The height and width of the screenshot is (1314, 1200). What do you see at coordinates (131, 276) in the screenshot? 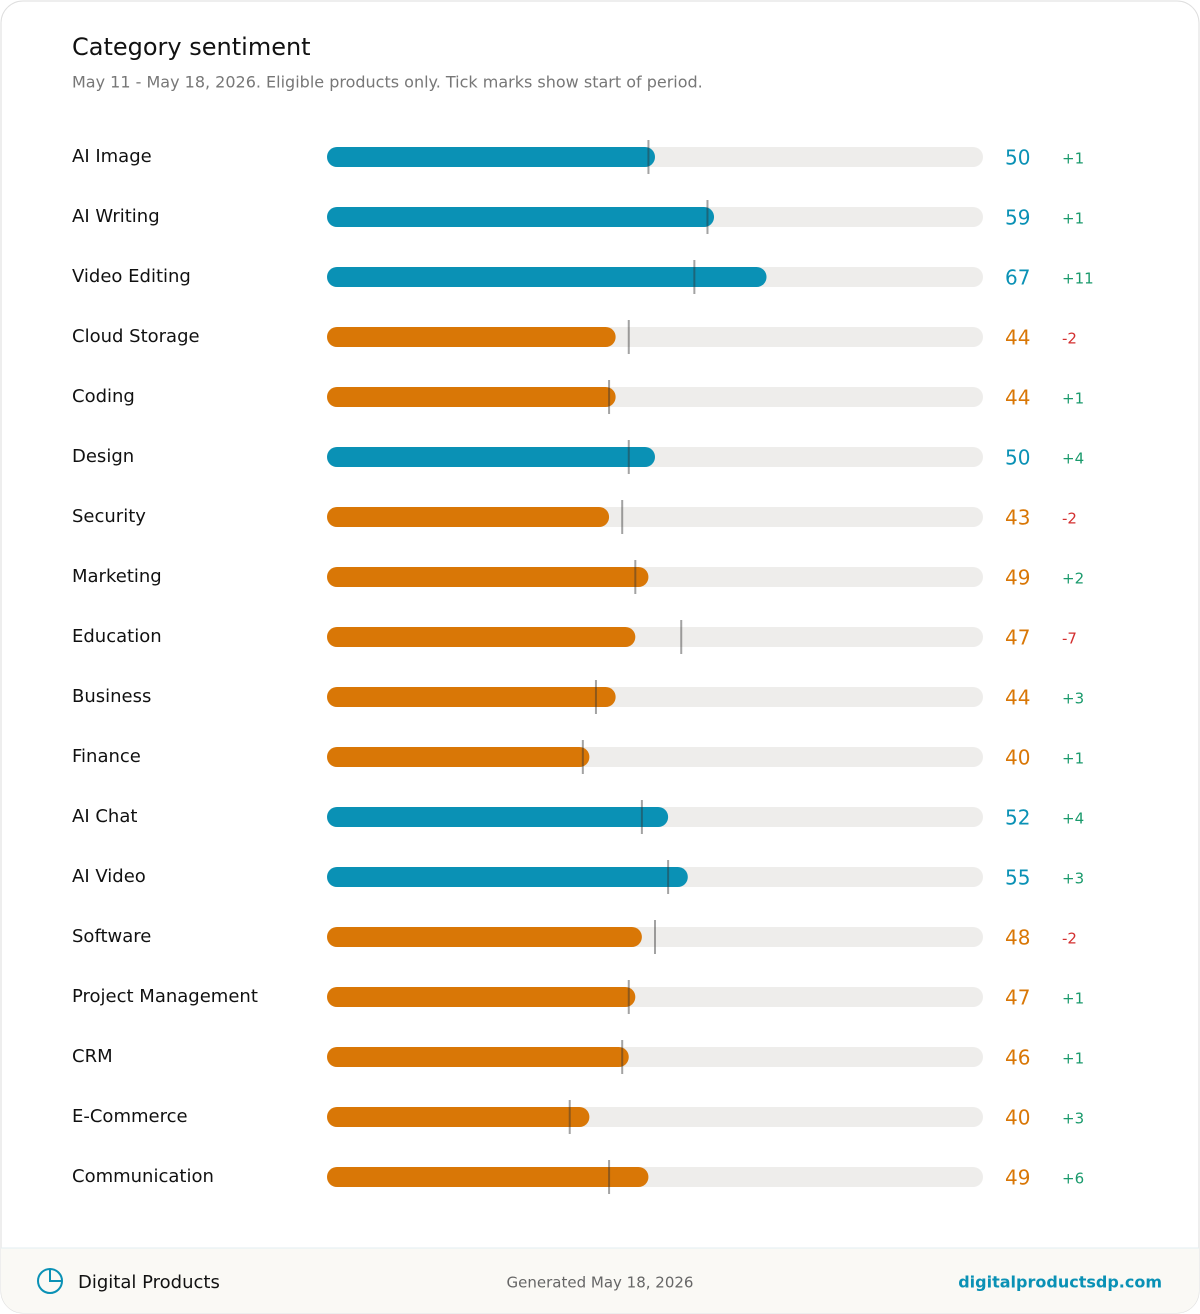
I see `category-label: Video Editing` at bounding box center [131, 276].